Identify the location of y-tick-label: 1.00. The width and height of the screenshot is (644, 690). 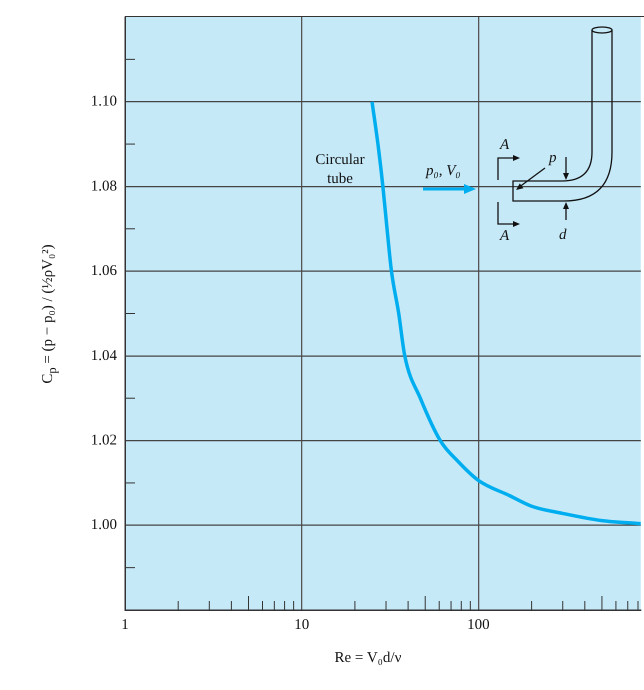
(103, 525).